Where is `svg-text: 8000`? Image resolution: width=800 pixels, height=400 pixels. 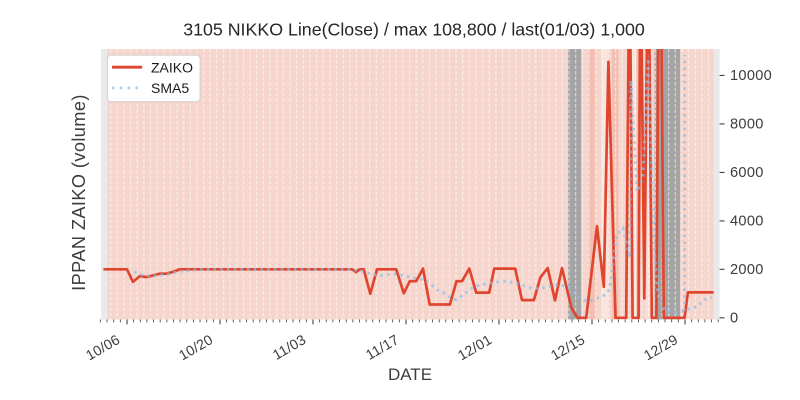
svg-text: 8000 is located at coordinates (747, 125).